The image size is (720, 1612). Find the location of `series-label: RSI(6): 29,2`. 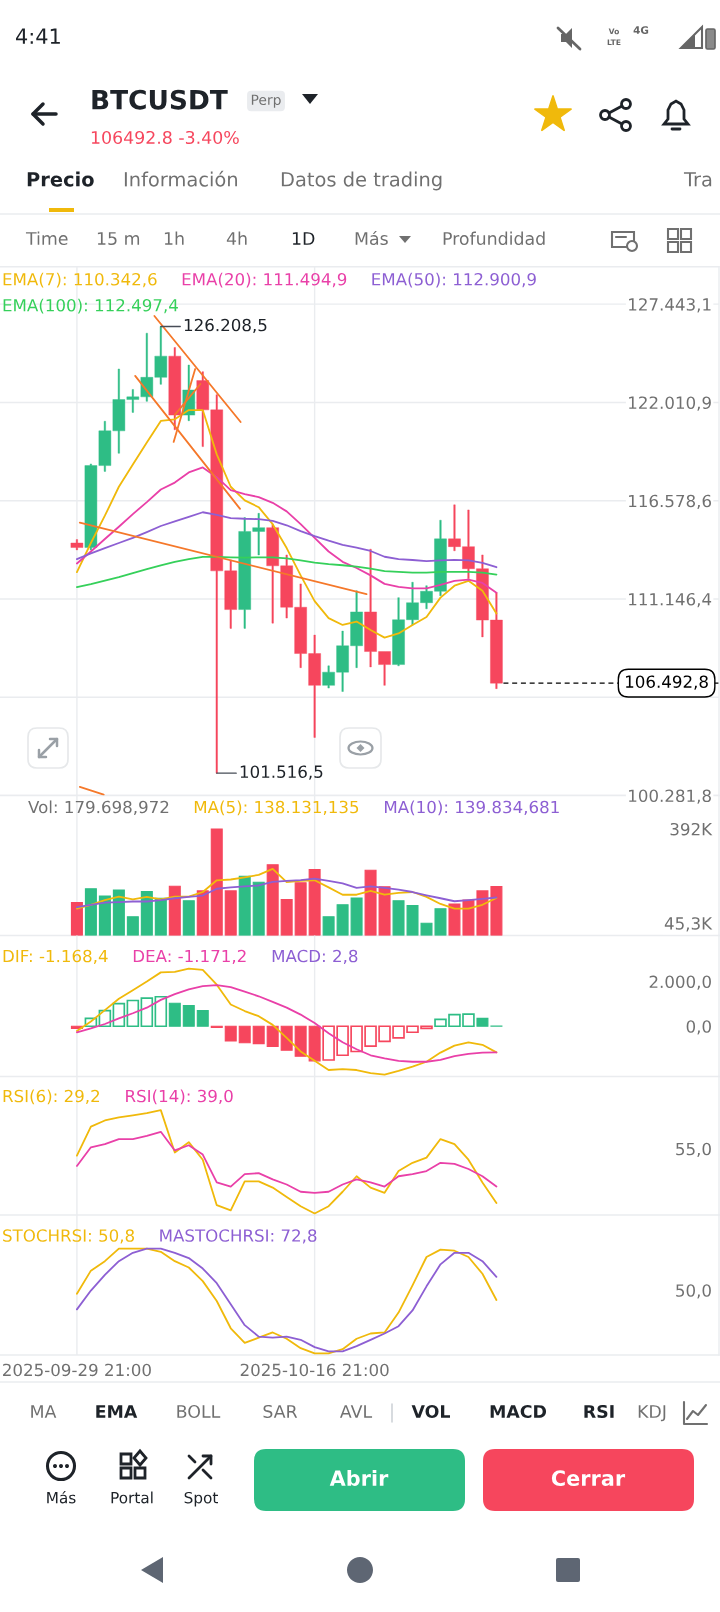

series-label: RSI(6): 29,2 is located at coordinates (51, 1097).